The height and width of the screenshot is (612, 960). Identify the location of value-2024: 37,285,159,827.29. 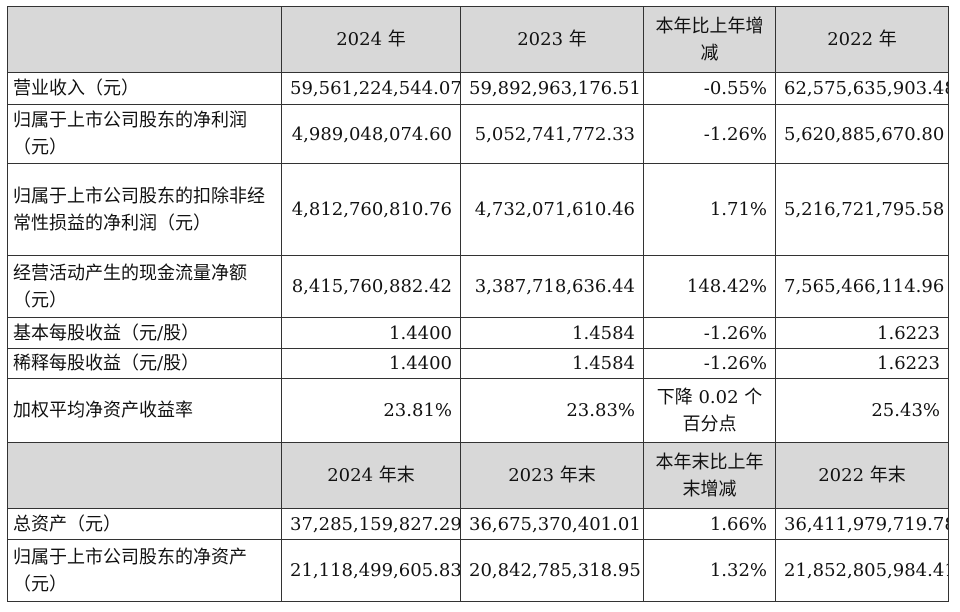
(371, 524).